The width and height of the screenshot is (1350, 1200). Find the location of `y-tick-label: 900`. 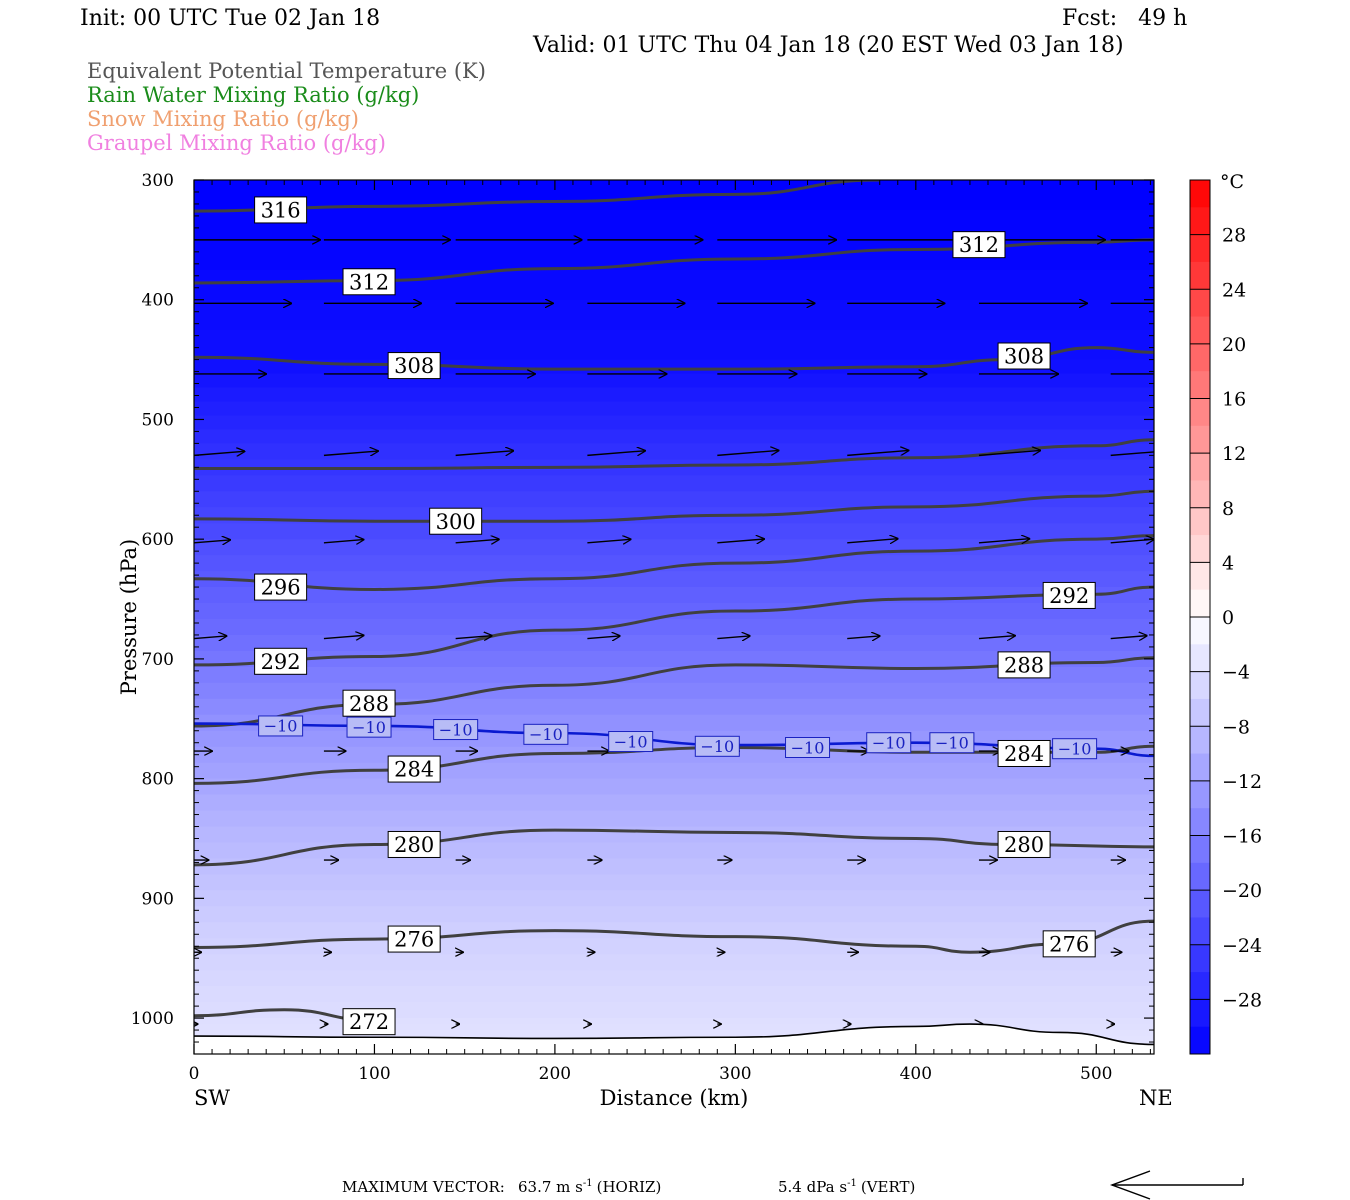

y-tick-label: 900 is located at coordinates (158, 899).